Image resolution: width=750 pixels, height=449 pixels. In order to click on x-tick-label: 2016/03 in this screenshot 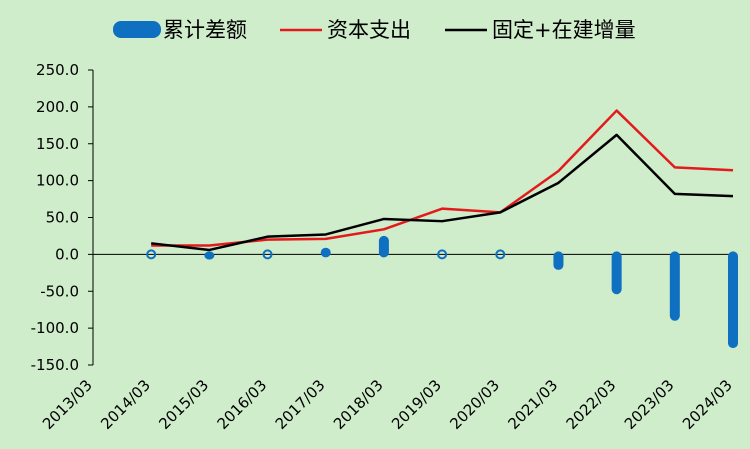, I will do `click(242, 404)`.